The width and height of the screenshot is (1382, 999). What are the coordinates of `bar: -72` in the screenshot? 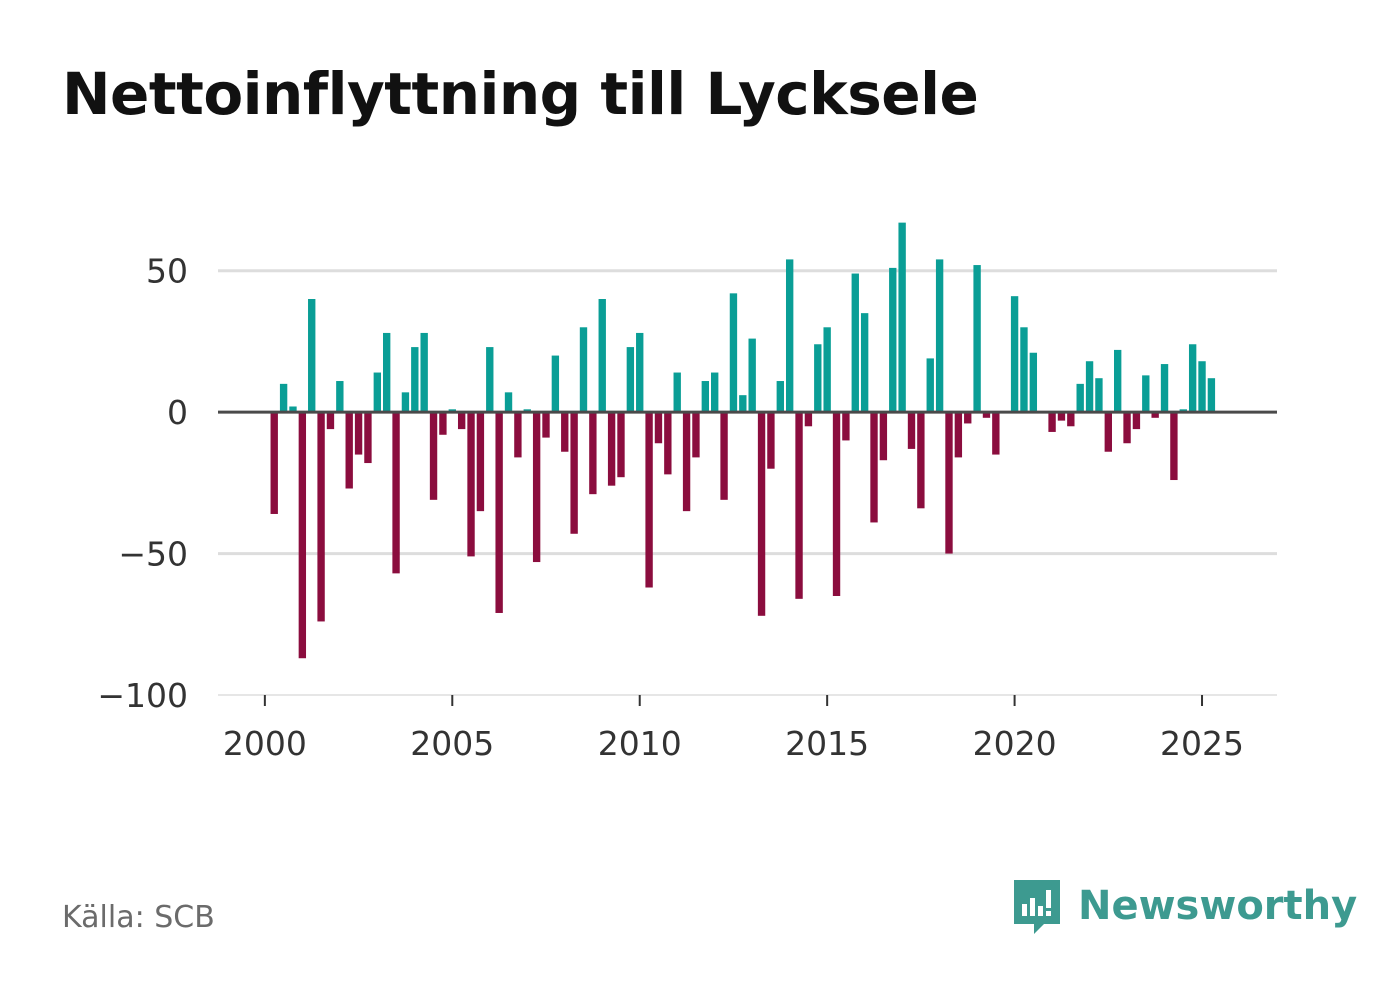 It's located at (761, 514).